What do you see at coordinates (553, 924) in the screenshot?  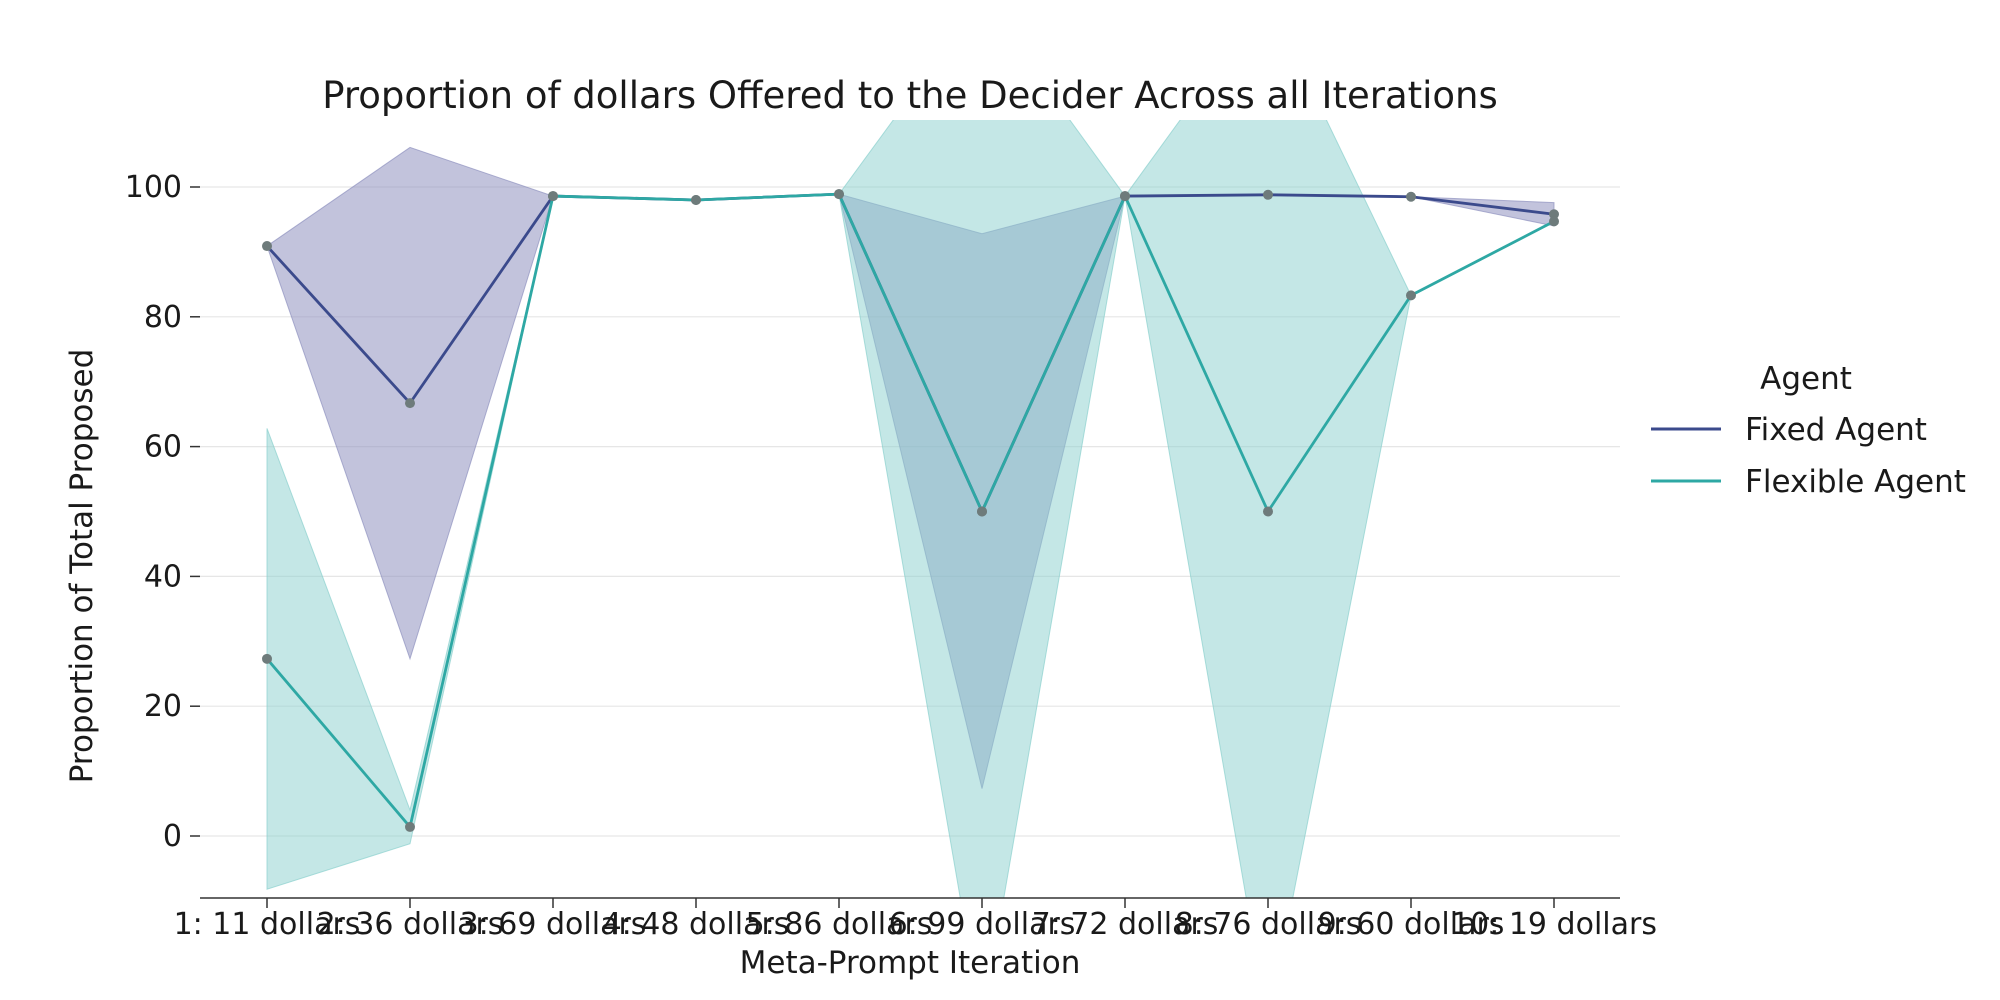 I see `x-tick-label: 3: 69 dollars` at bounding box center [553, 924].